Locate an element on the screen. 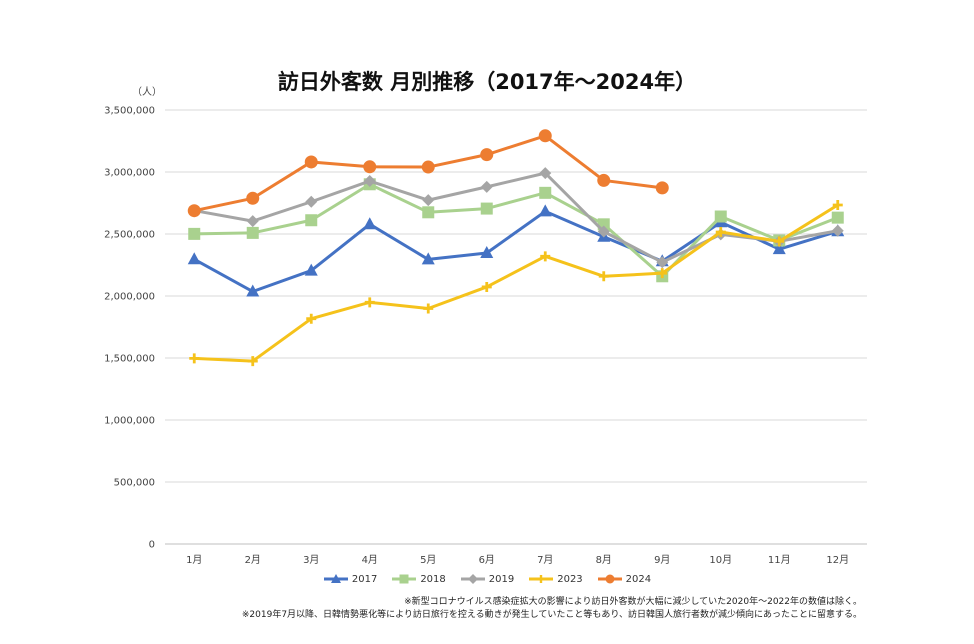 The height and width of the screenshot is (644, 974). series-line-2018 is located at coordinates (516, 230).